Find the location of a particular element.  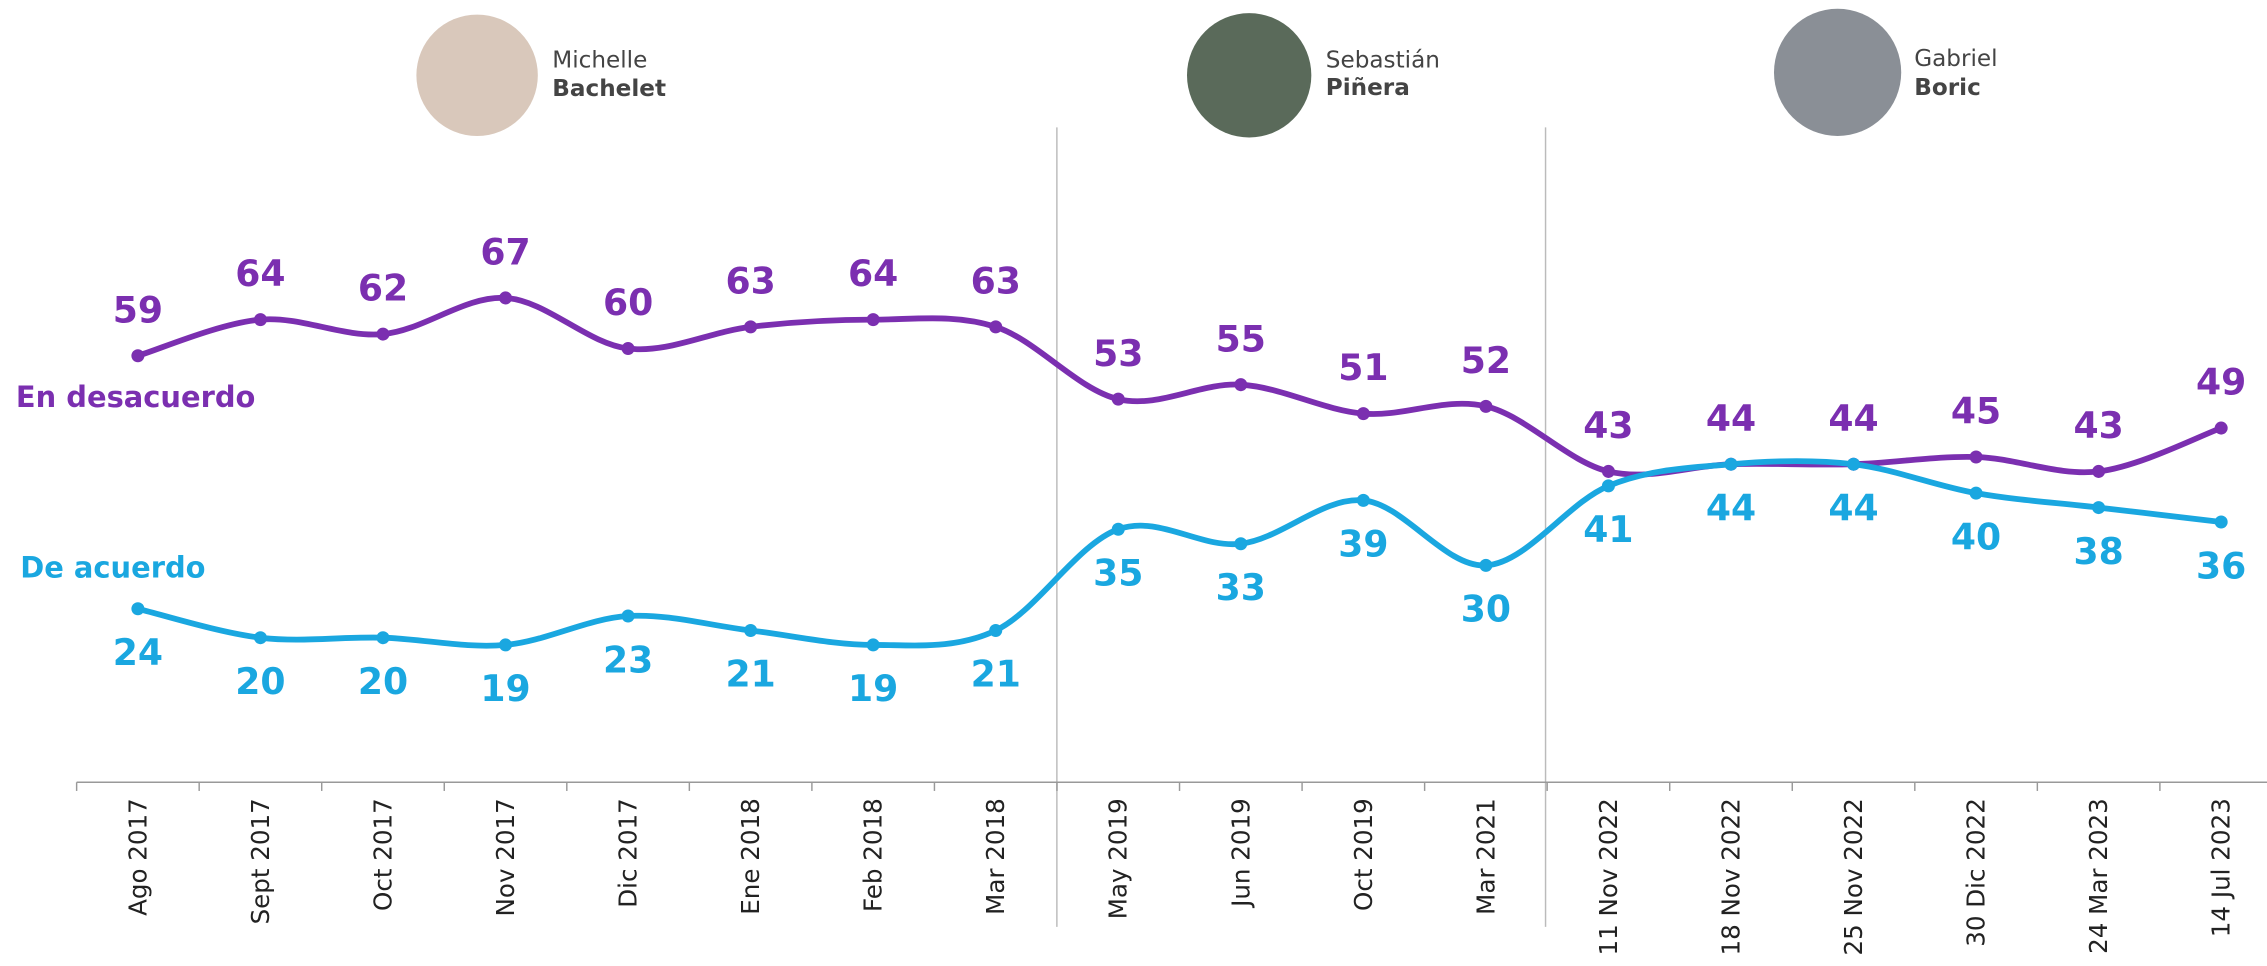

value-label: 55 is located at coordinates (1241, 338).